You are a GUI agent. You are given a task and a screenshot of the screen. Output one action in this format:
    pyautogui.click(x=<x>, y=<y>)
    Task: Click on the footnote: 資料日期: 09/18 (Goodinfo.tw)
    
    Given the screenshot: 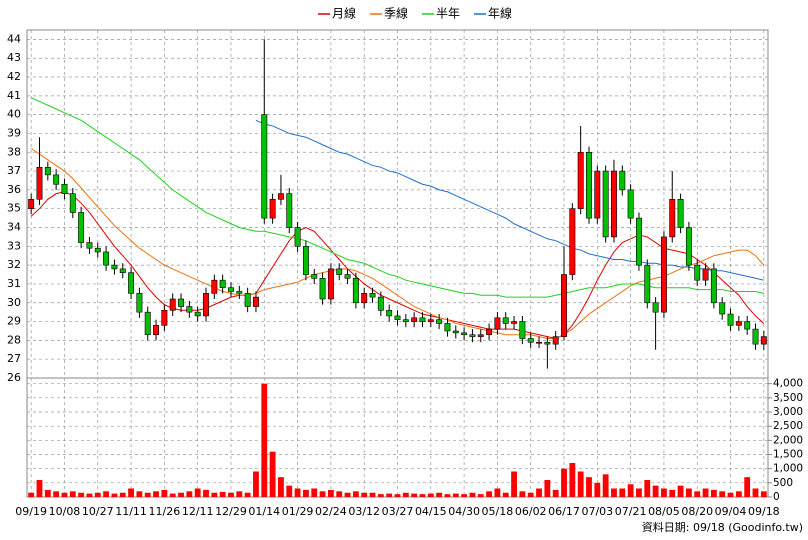 What is the action you would take?
    pyautogui.click(x=722, y=527)
    